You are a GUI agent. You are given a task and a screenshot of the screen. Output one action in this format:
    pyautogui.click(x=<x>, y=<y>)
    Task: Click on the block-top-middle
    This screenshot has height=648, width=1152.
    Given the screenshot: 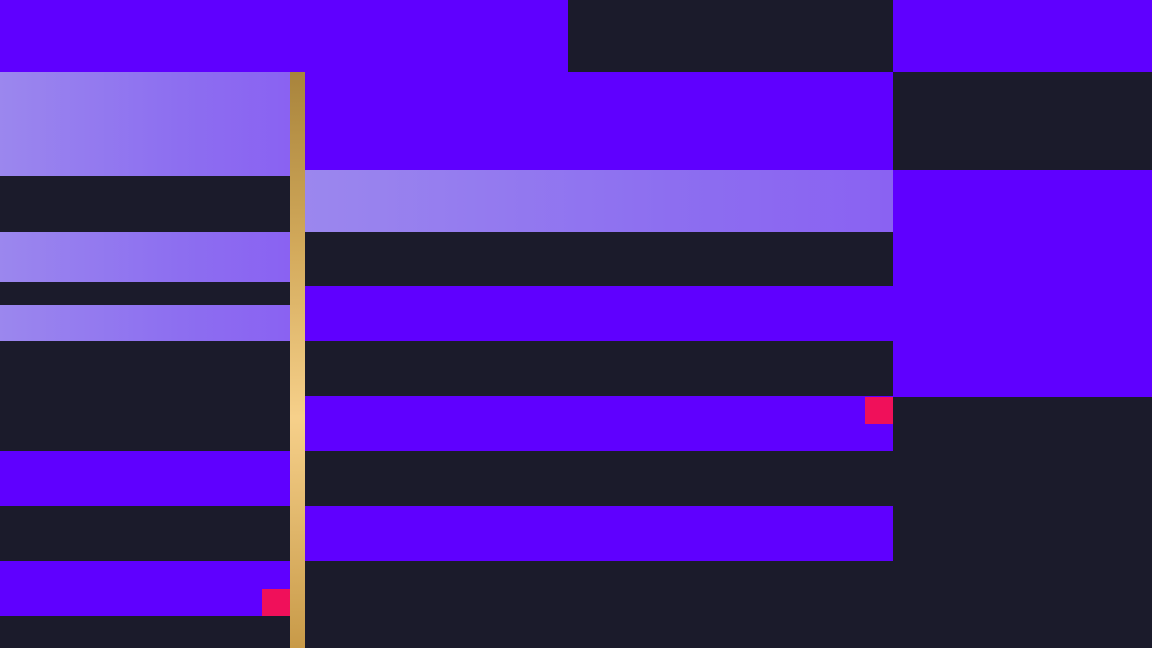 What is the action you would take?
    pyautogui.click(x=730, y=36)
    